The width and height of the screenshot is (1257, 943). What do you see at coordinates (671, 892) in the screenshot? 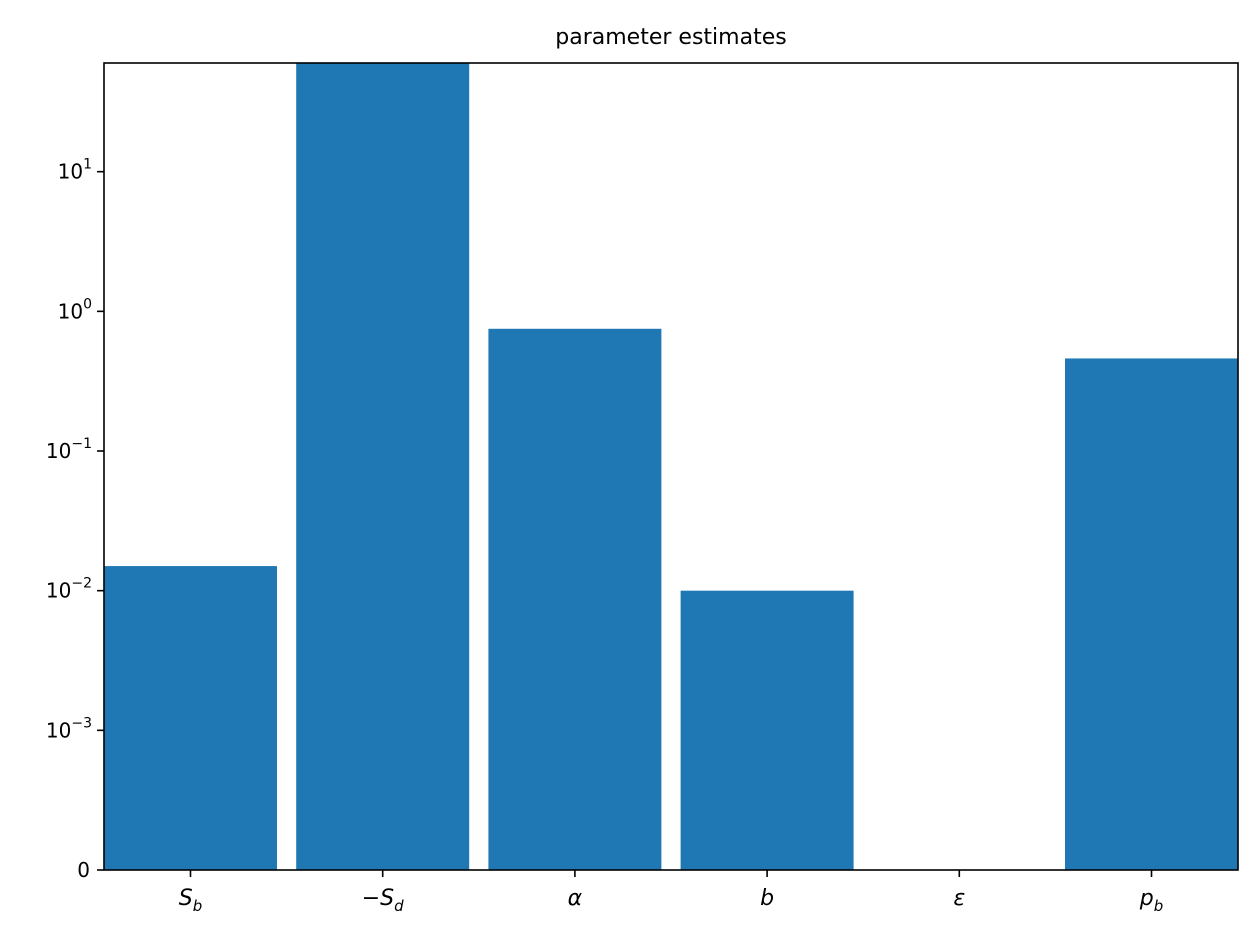
I see `x-axis: Sb −Sd α b ε pb` at bounding box center [671, 892].